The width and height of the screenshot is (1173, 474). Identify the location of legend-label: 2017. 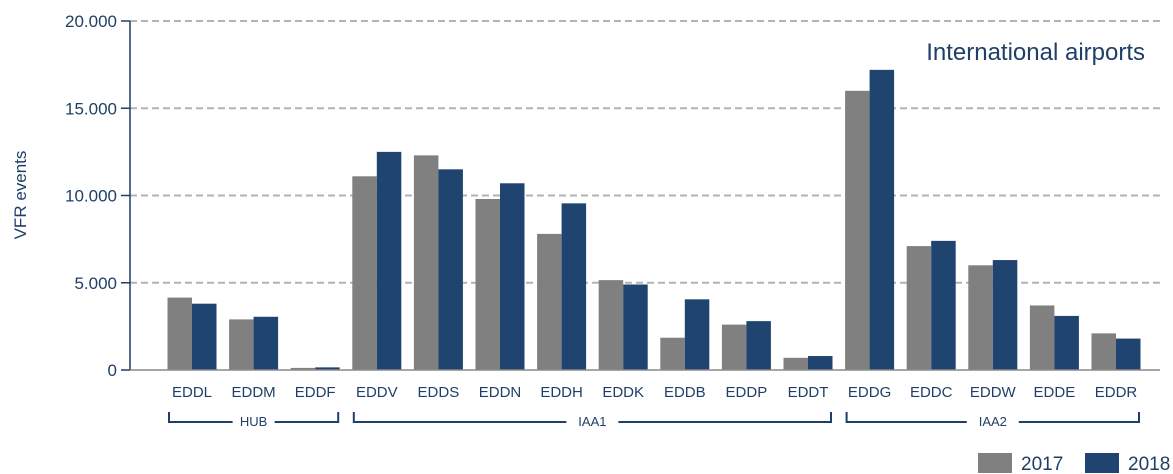
(1042, 464).